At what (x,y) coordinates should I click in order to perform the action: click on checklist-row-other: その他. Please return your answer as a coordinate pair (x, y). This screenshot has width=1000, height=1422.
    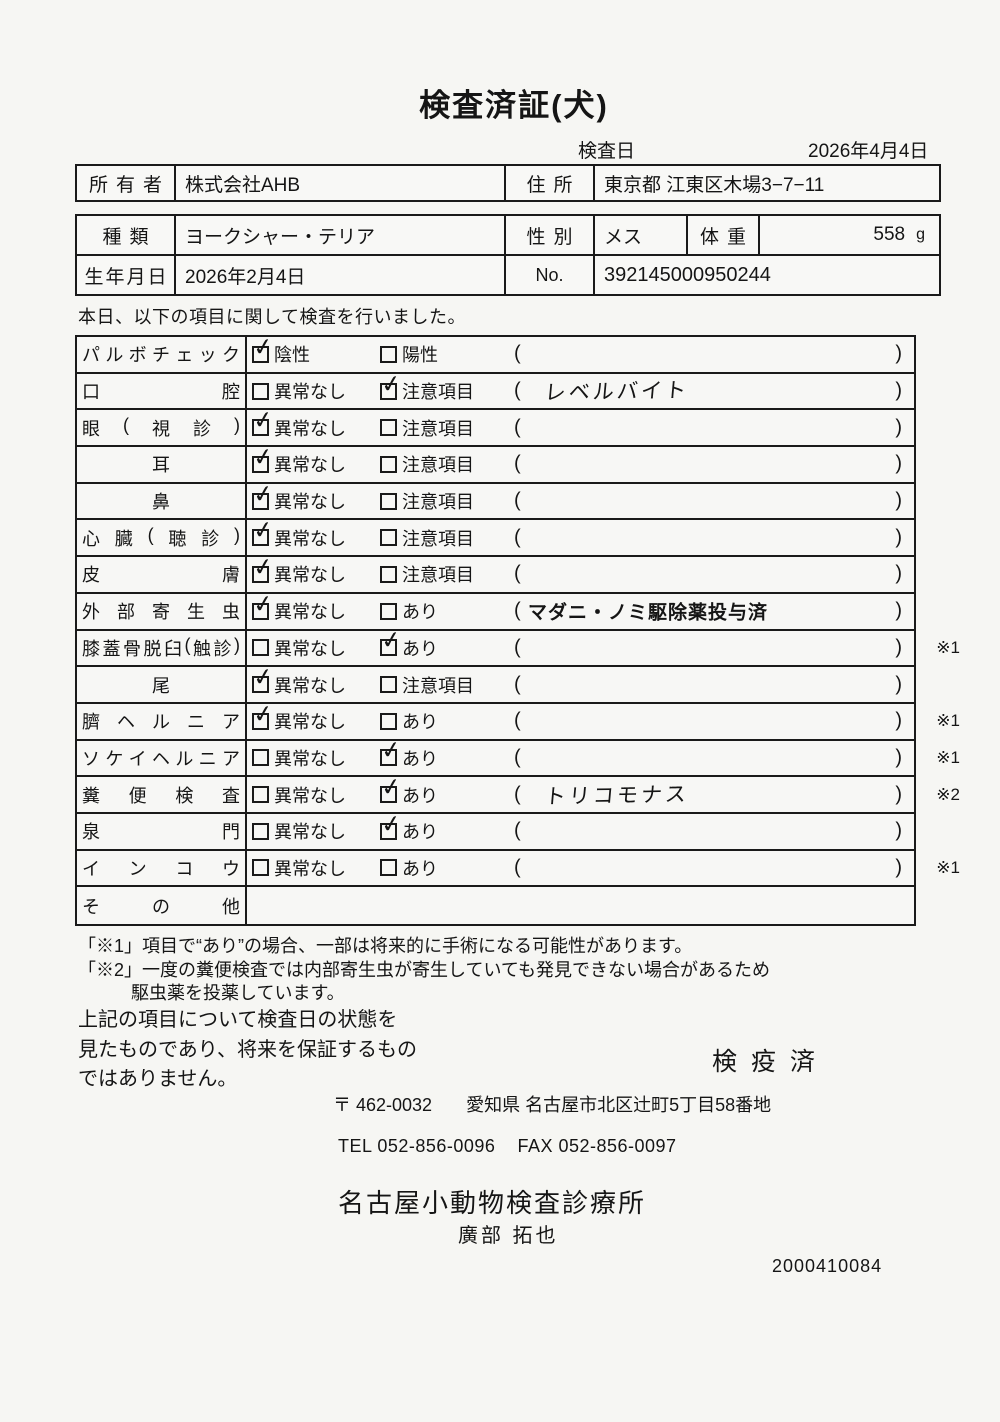
    Looking at the image, I should click on (495, 905).